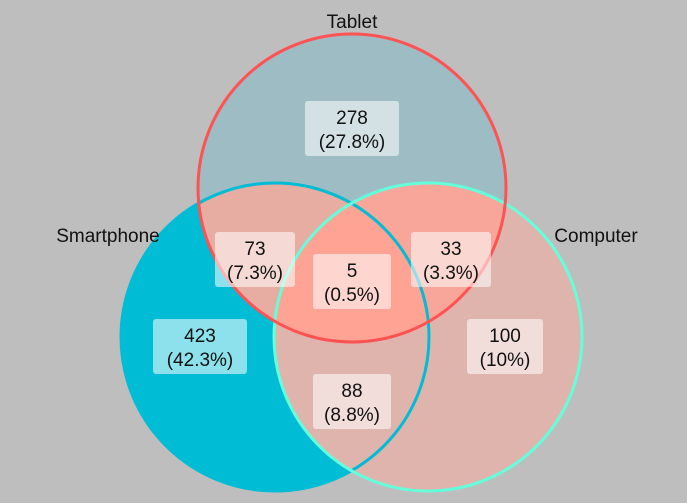 This screenshot has width=687, height=503. I want to click on region-smartphone-tablet: 73 (7.3%), so click(255, 259).